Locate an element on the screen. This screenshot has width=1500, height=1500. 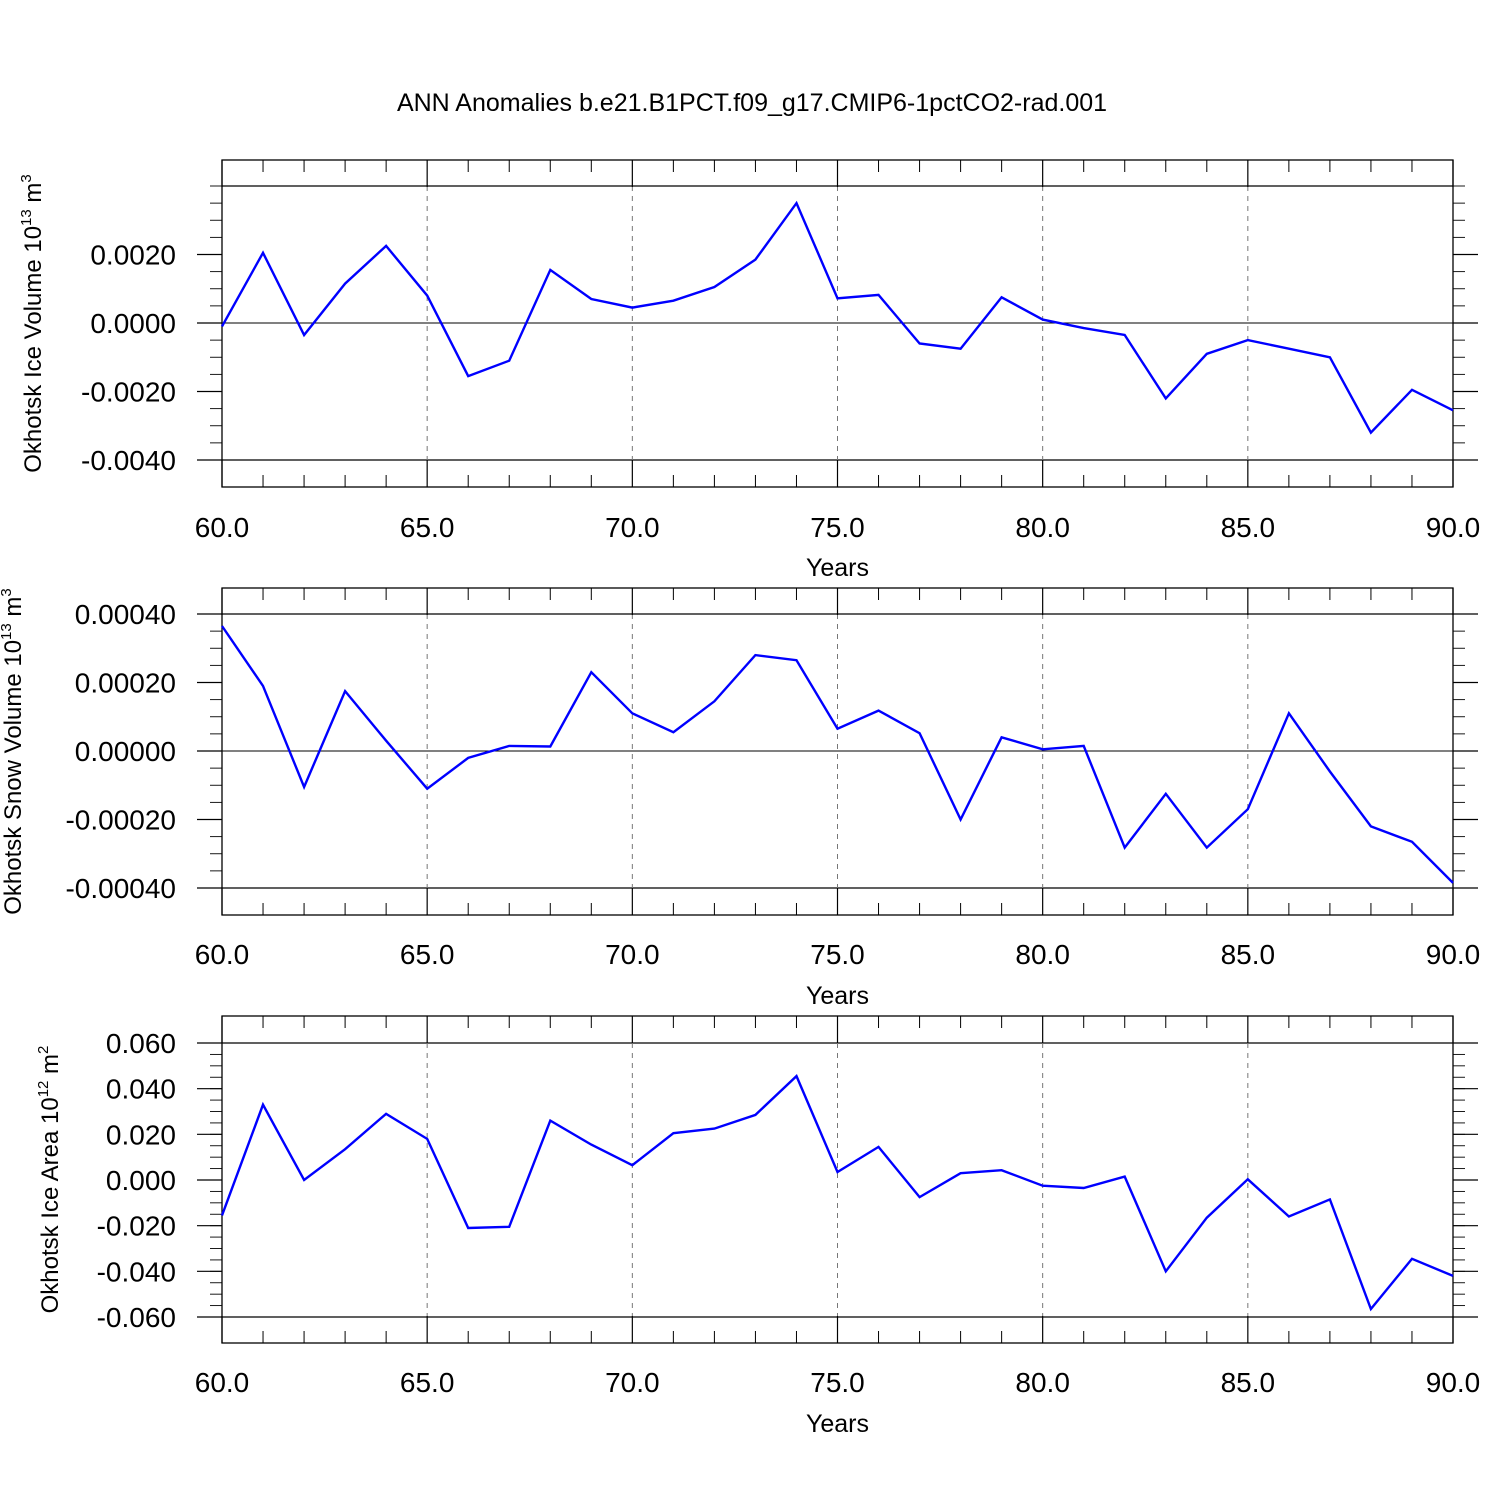
y-axis-label: Okhotsk Ice Volume 1013 m3 is located at coordinates (32, 323).